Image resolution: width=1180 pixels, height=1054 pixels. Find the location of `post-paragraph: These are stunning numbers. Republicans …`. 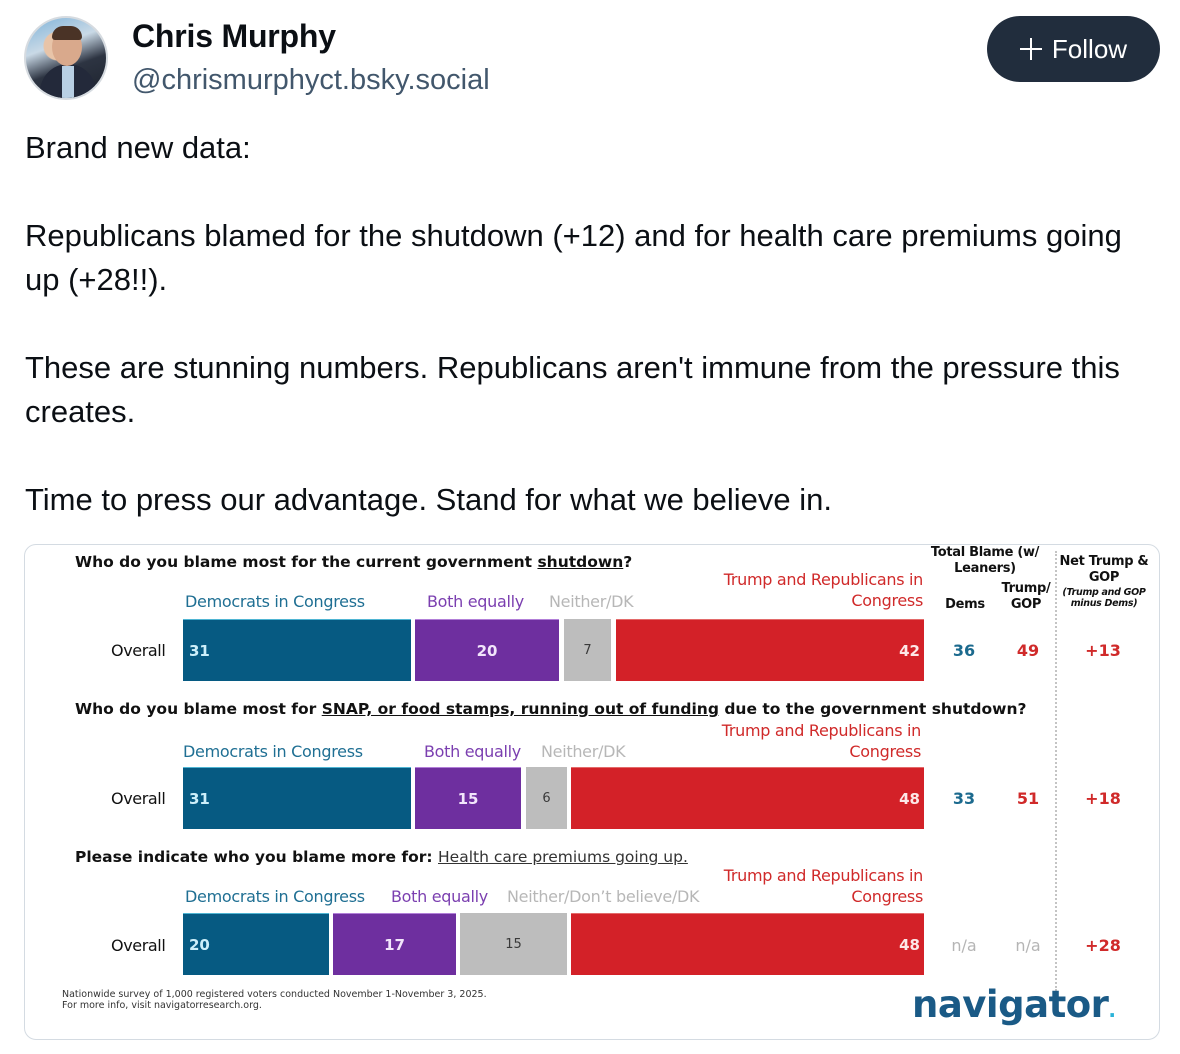

post-paragraph: These are stunning numbers. Republicans … is located at coordinates (572, 389).